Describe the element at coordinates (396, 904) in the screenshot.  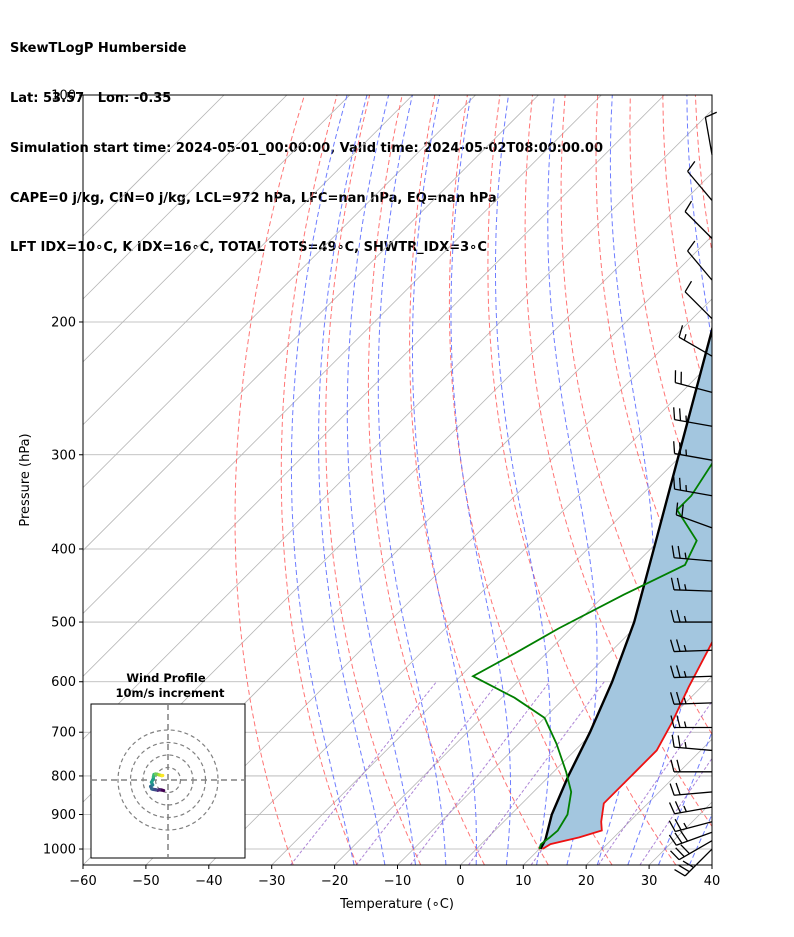
I see `x-axis-label: Temperature (∘C)` at that location.